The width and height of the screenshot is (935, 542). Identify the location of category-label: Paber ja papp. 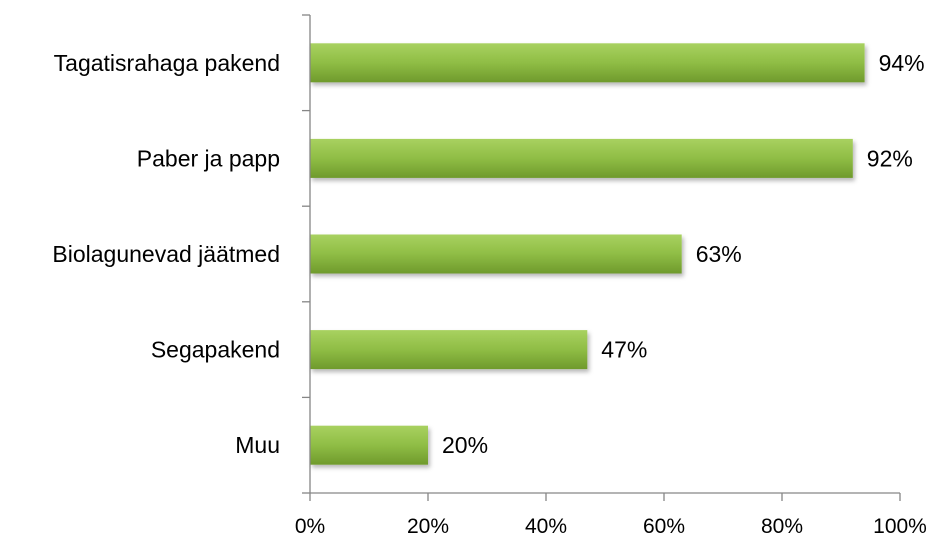
(208, 158).